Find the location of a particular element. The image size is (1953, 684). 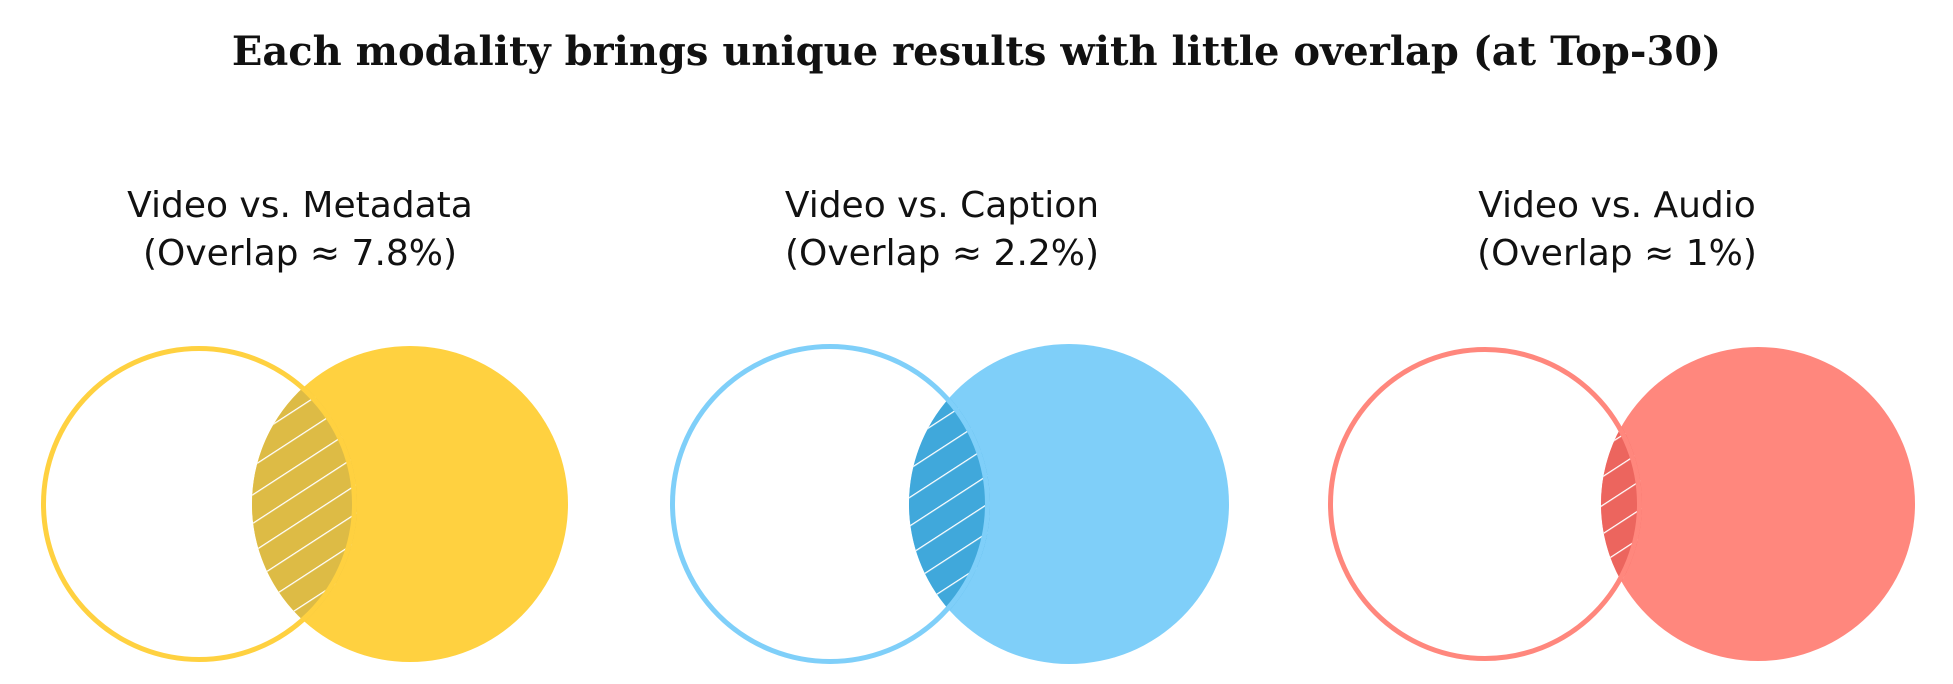

panel-name-caption: Video vs. Caption is located at coordinates (942, 205).